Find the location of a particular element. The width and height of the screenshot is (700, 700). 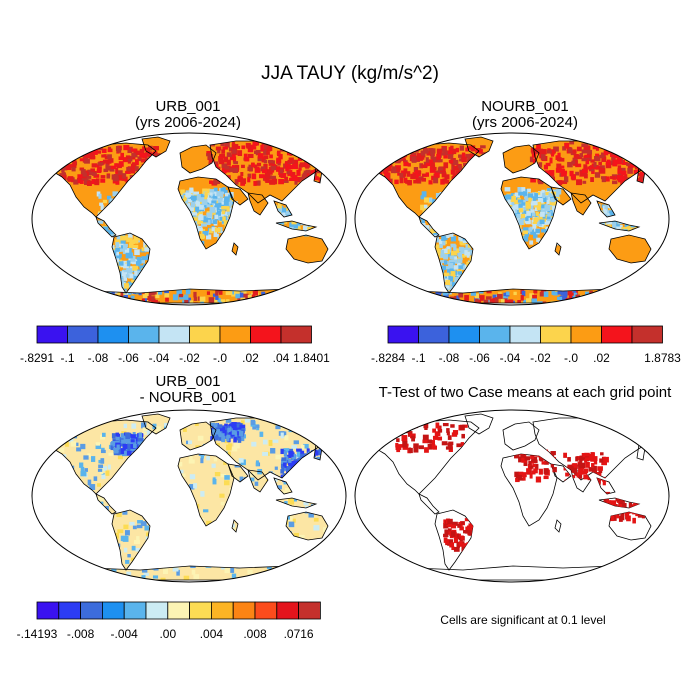

map-border is located at coordinates (189, 496).